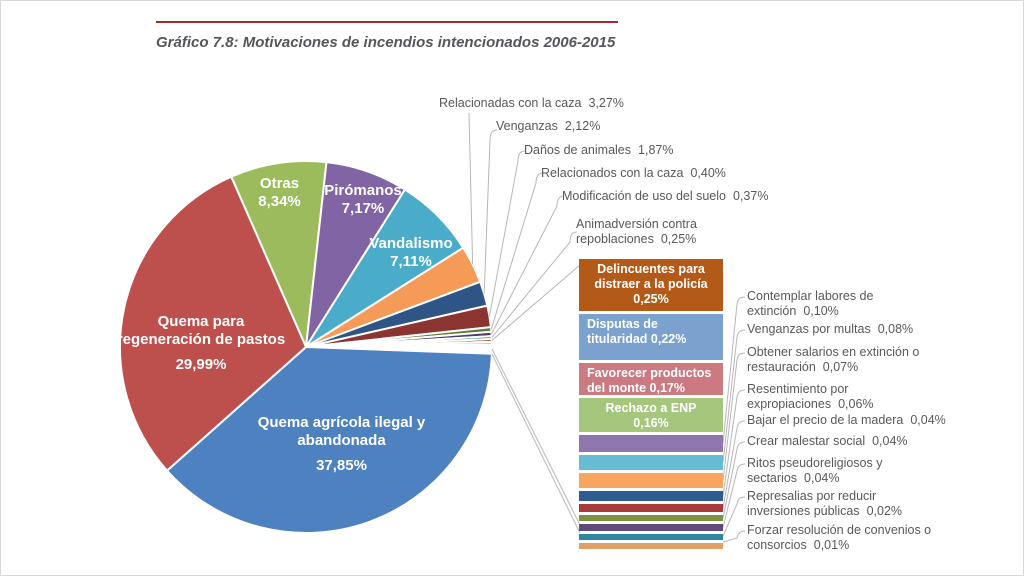  I want to click on callout-label-18: Crear malestar social 0,04%, so click(827, 441).